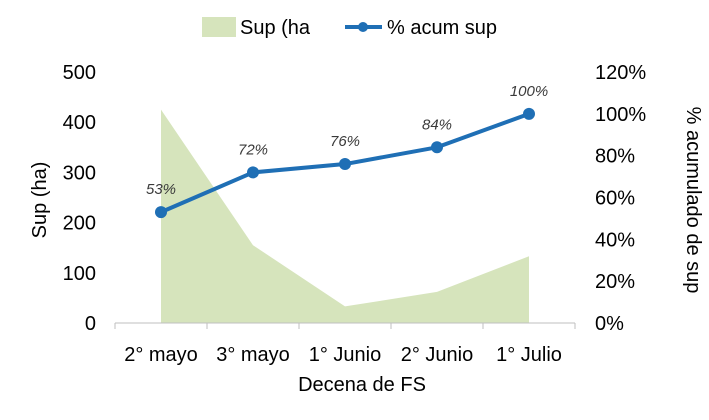 This screenshot has height=420, width=709. I want to click on legend-swatch-marker, so click(363, 27).